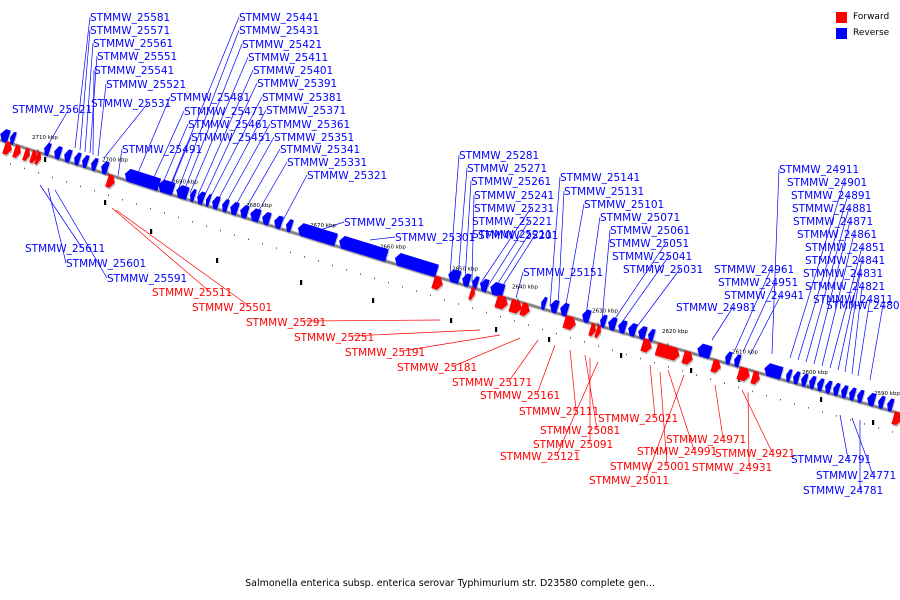 This screenshot has width=900, height=600. What do you see at coordinates (841, 33) in the screenshot?
I see `reverse-swatch` at bounding box center [841, 33].